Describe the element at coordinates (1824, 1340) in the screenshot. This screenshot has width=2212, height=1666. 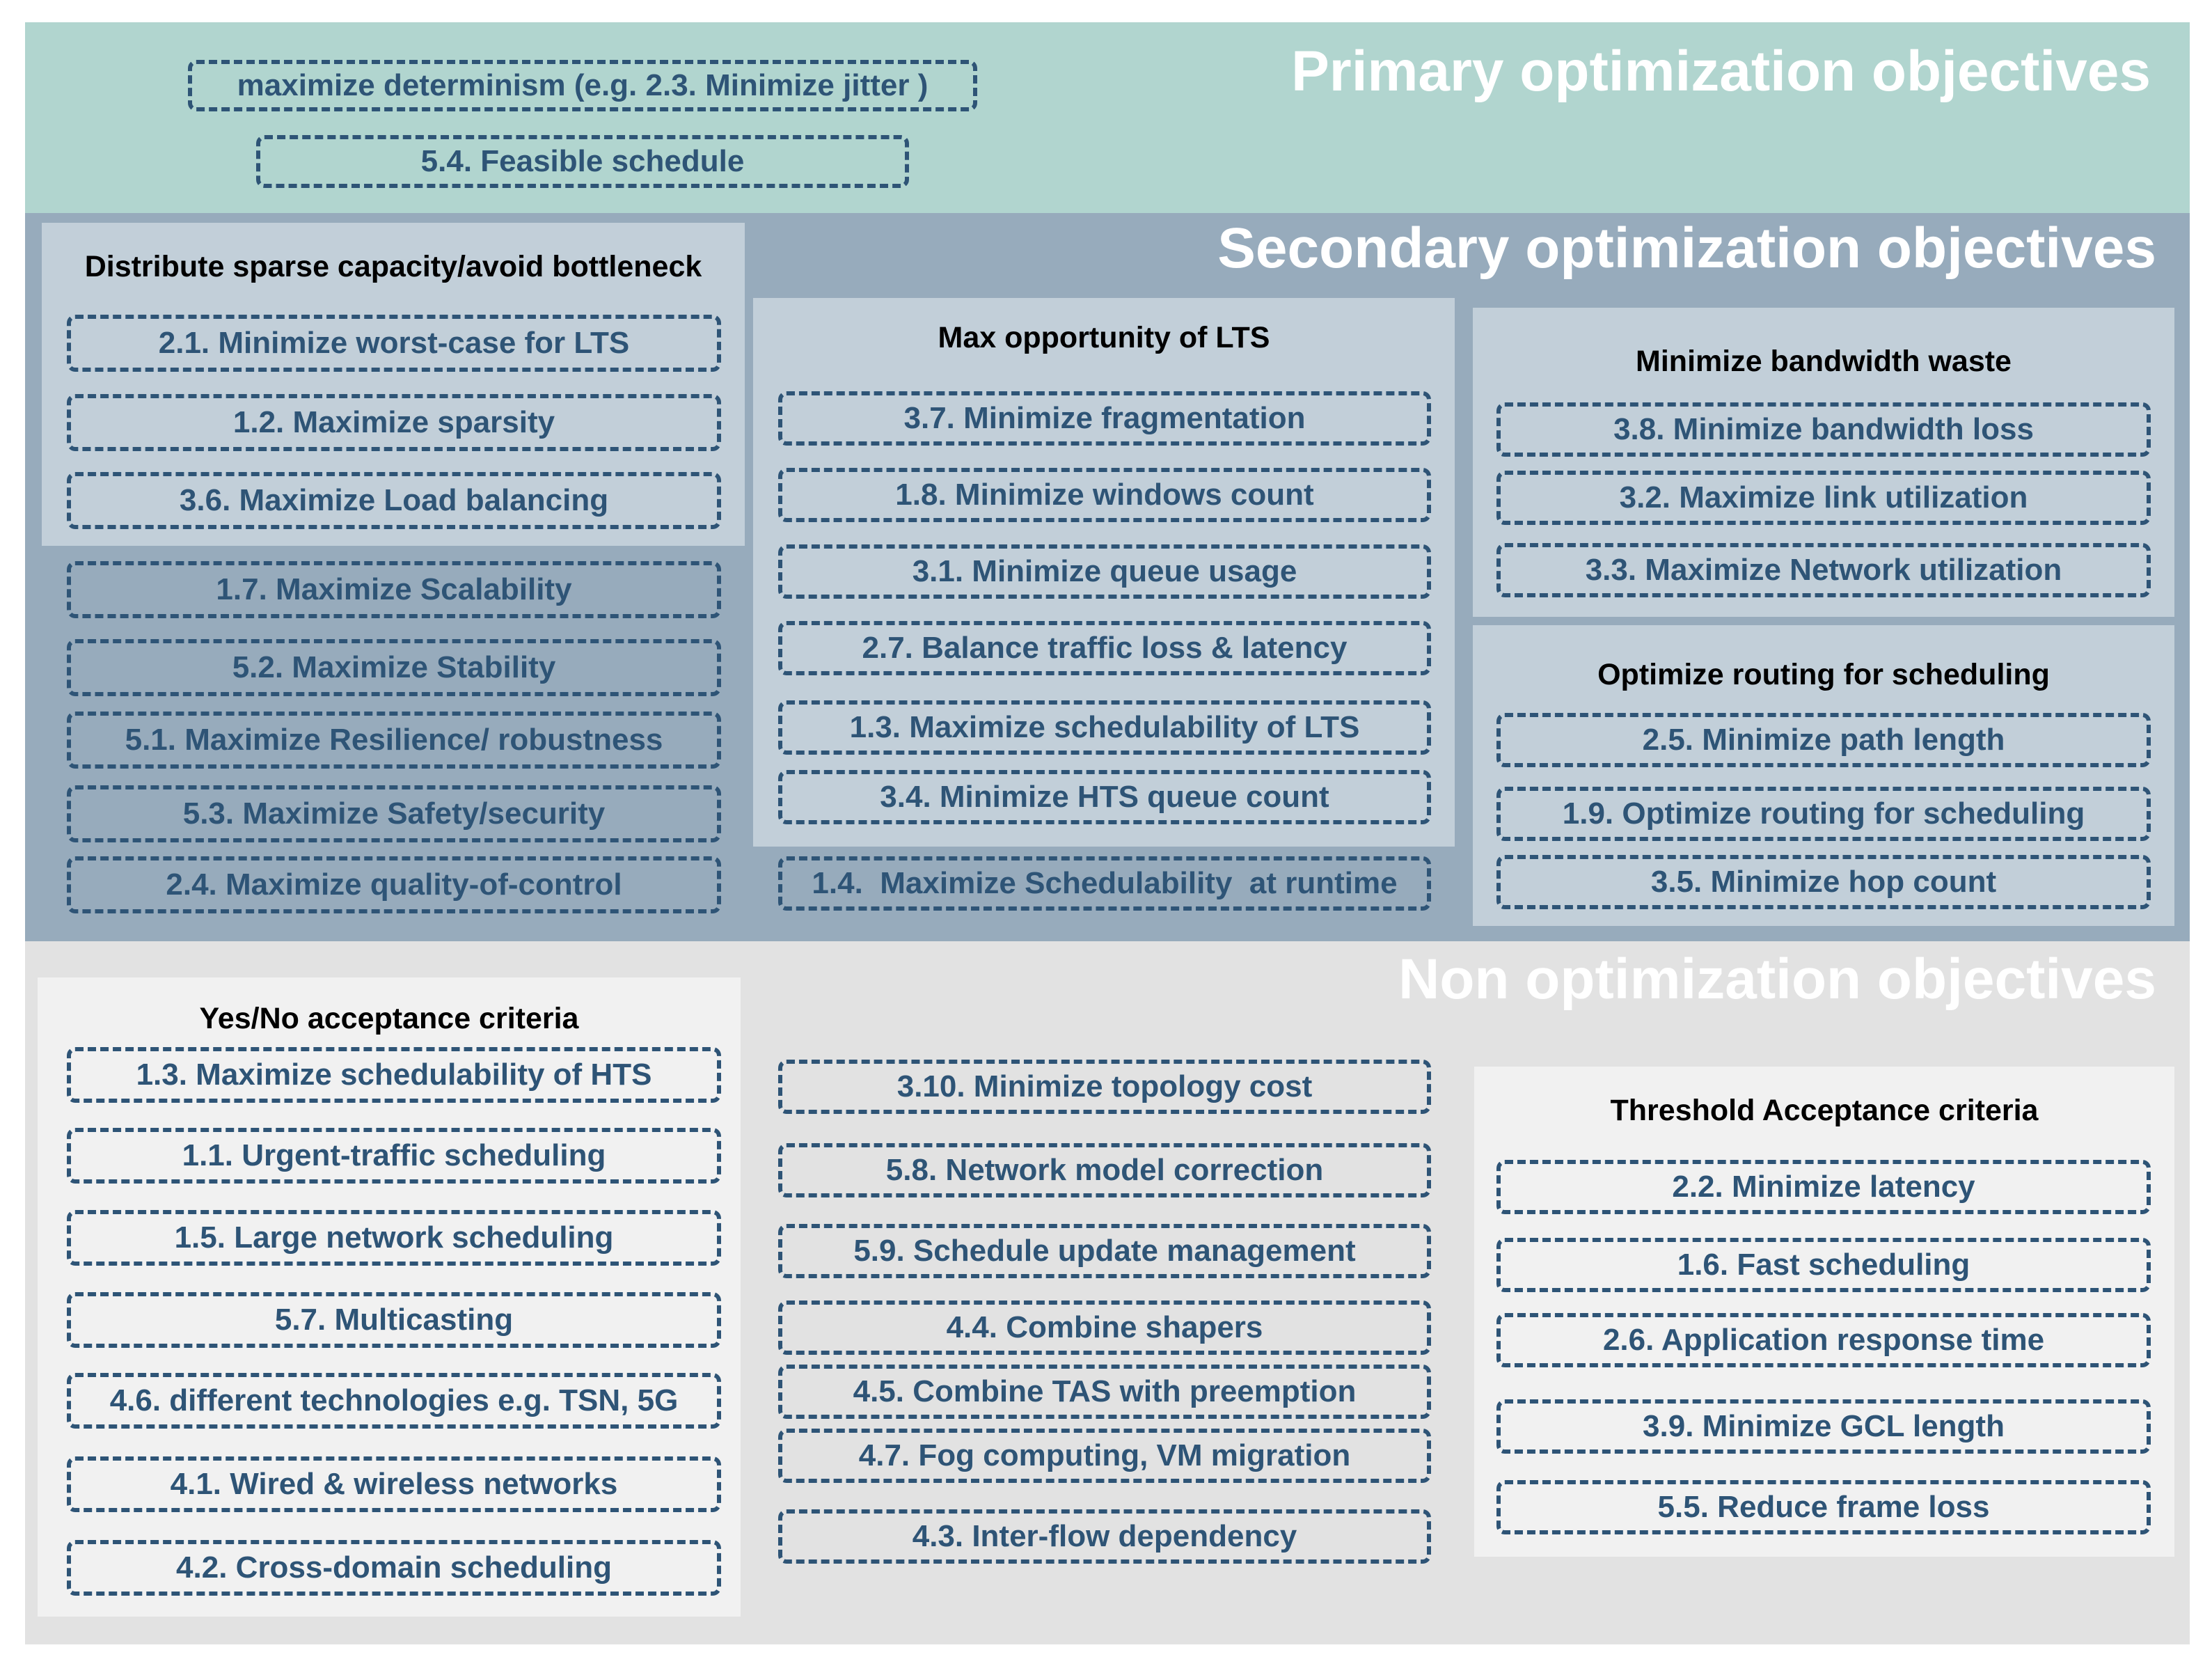
I see `objective-item: 2.6. Application response time` at that location.